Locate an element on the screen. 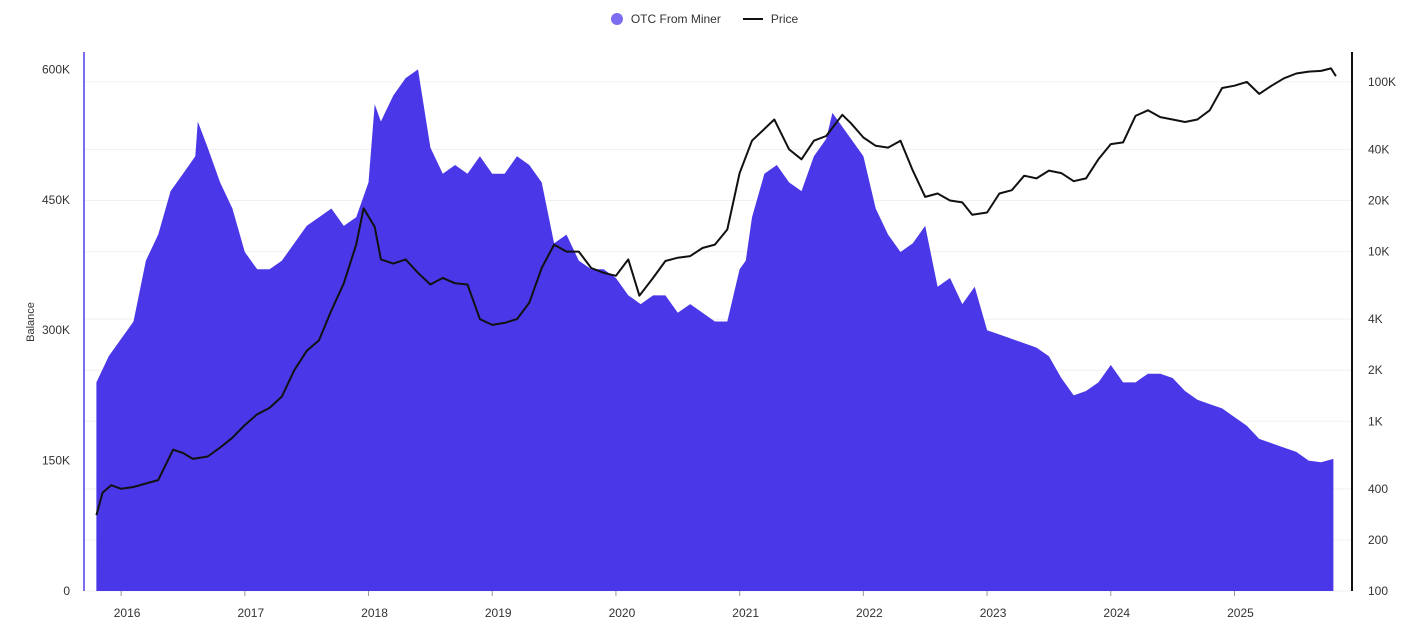 This screenshot has height=633, width=1409. x-tick-label: 2019 is located at coordinates (498, 613).